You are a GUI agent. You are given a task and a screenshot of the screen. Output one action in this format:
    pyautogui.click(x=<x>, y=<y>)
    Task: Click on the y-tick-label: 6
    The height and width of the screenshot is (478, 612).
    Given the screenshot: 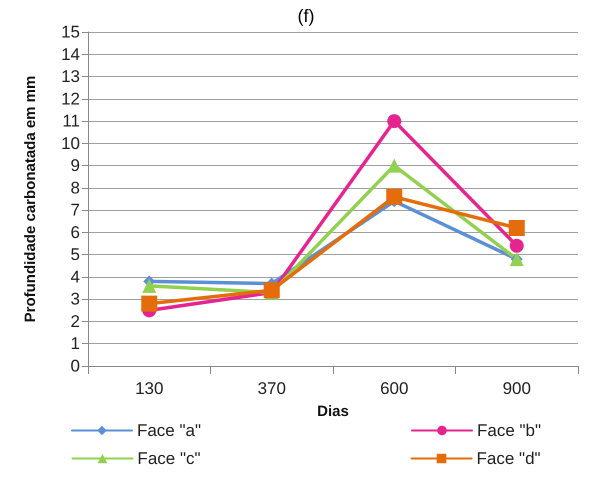 What is the action you would take?
    pyautogui.click(x=75, y=232)
    